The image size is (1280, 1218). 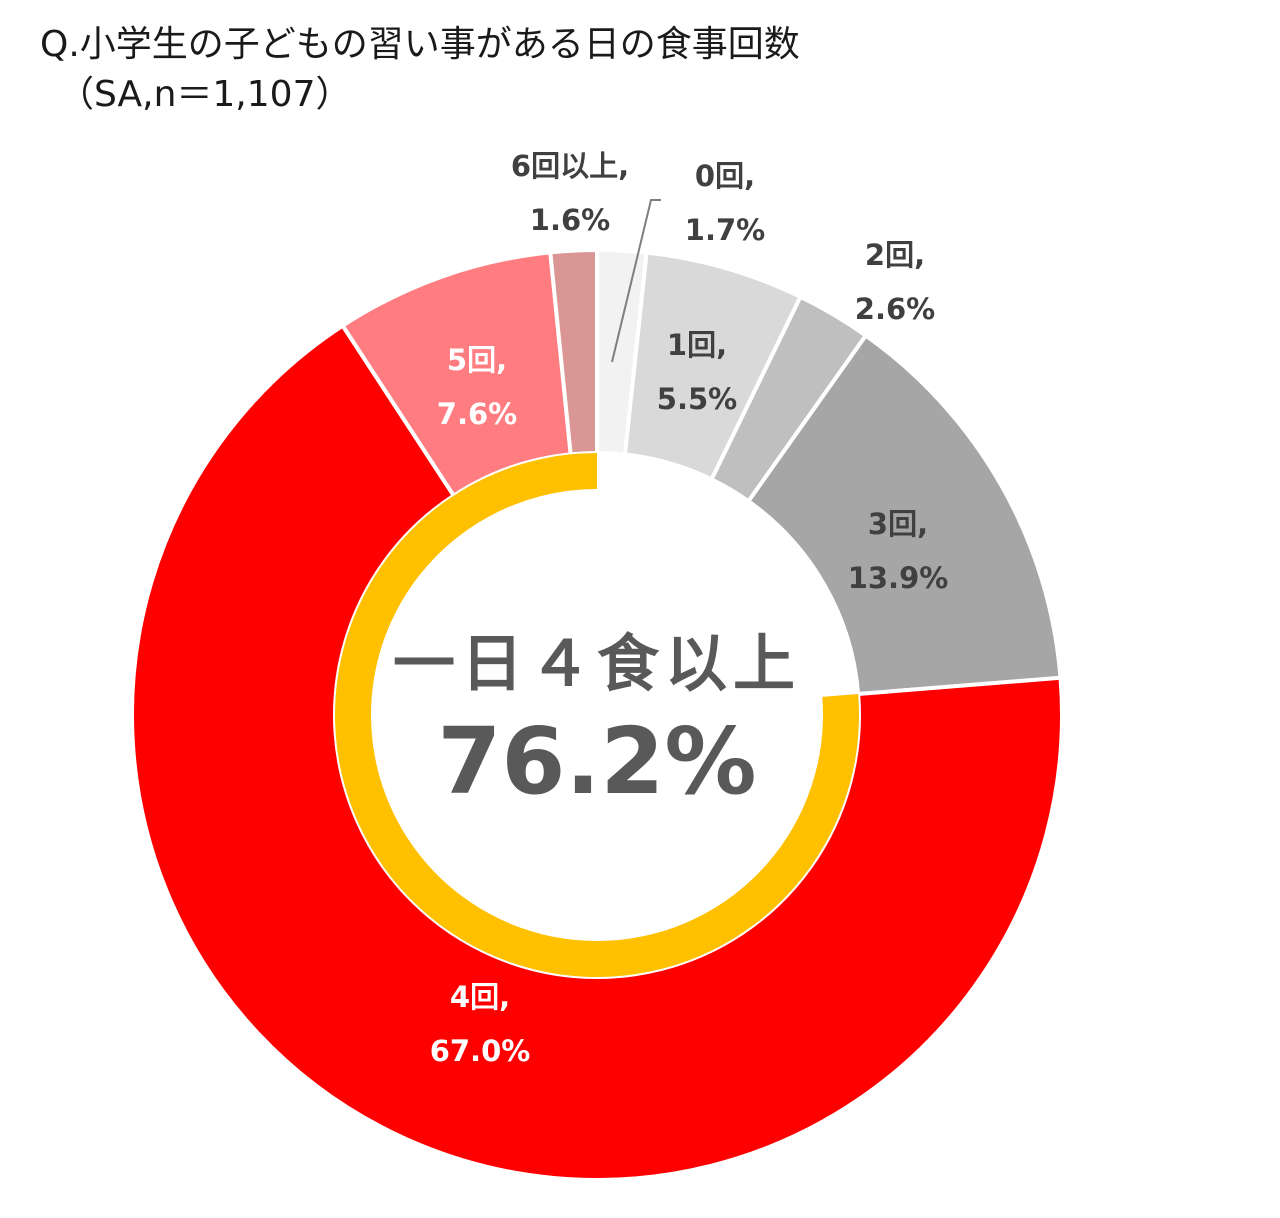 I want to click on data-label-value: 13.9%, so click(x=898, y=578).